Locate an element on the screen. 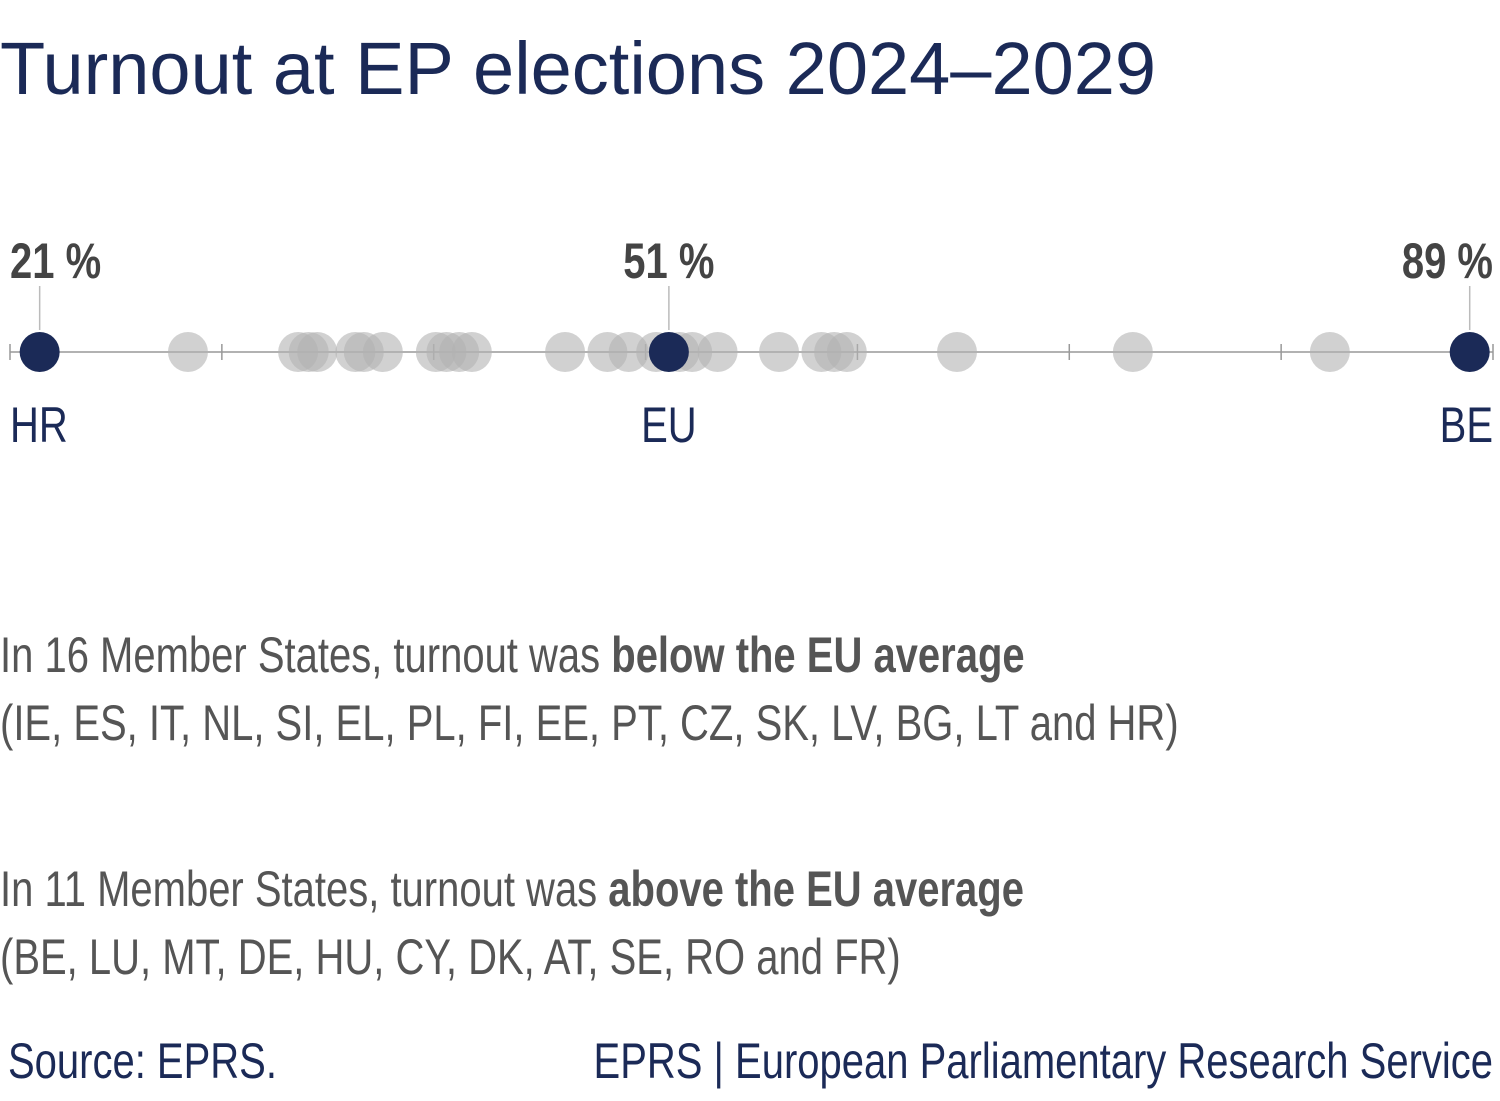 Image resolution: width=1500 pixels, height=1101 pixels. chart-title: Turnout at EP elections 2024–2029 is located at coordinates (578, 68).